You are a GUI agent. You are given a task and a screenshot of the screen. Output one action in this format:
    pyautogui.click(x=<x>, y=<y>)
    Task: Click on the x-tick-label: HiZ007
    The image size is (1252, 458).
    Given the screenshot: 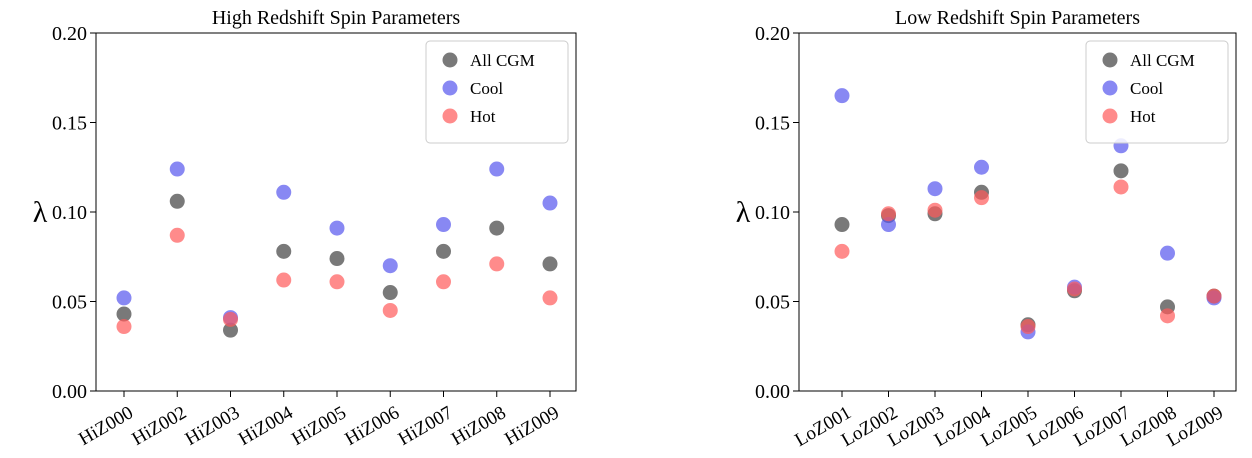 What is the action you would take?
    pyautogui.click(x=426, y=426)
    